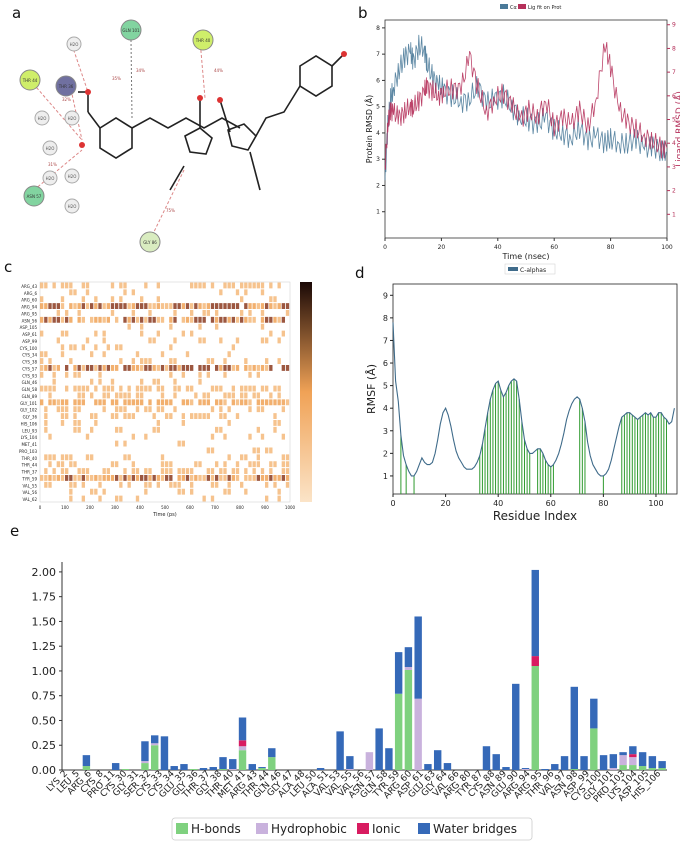  I want to click on residue-label: THR 44, so click(30, 80).